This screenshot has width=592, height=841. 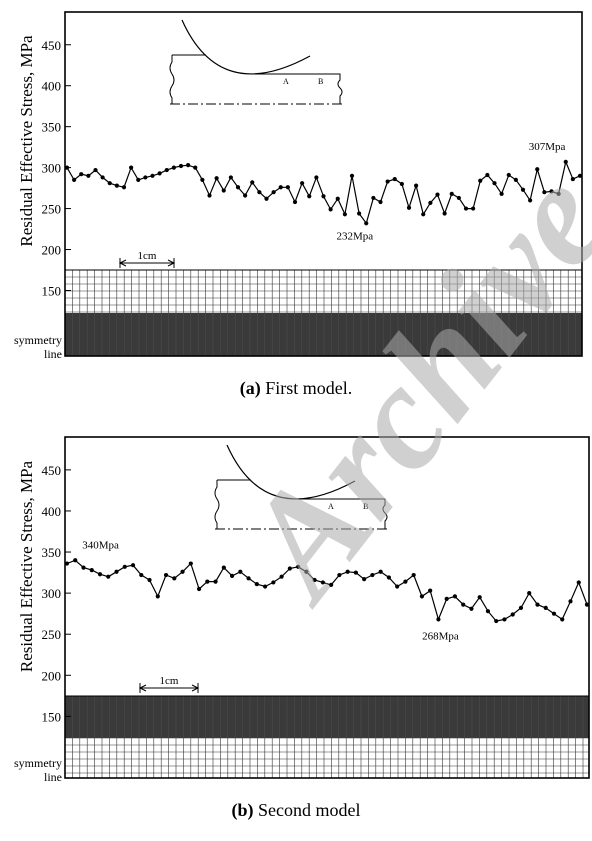 What do you see at coordinates (26, 141) in the screenshot?
I see `y-axis-label: Residual Effective Stress, MPa` at bounding box center [26, 141].